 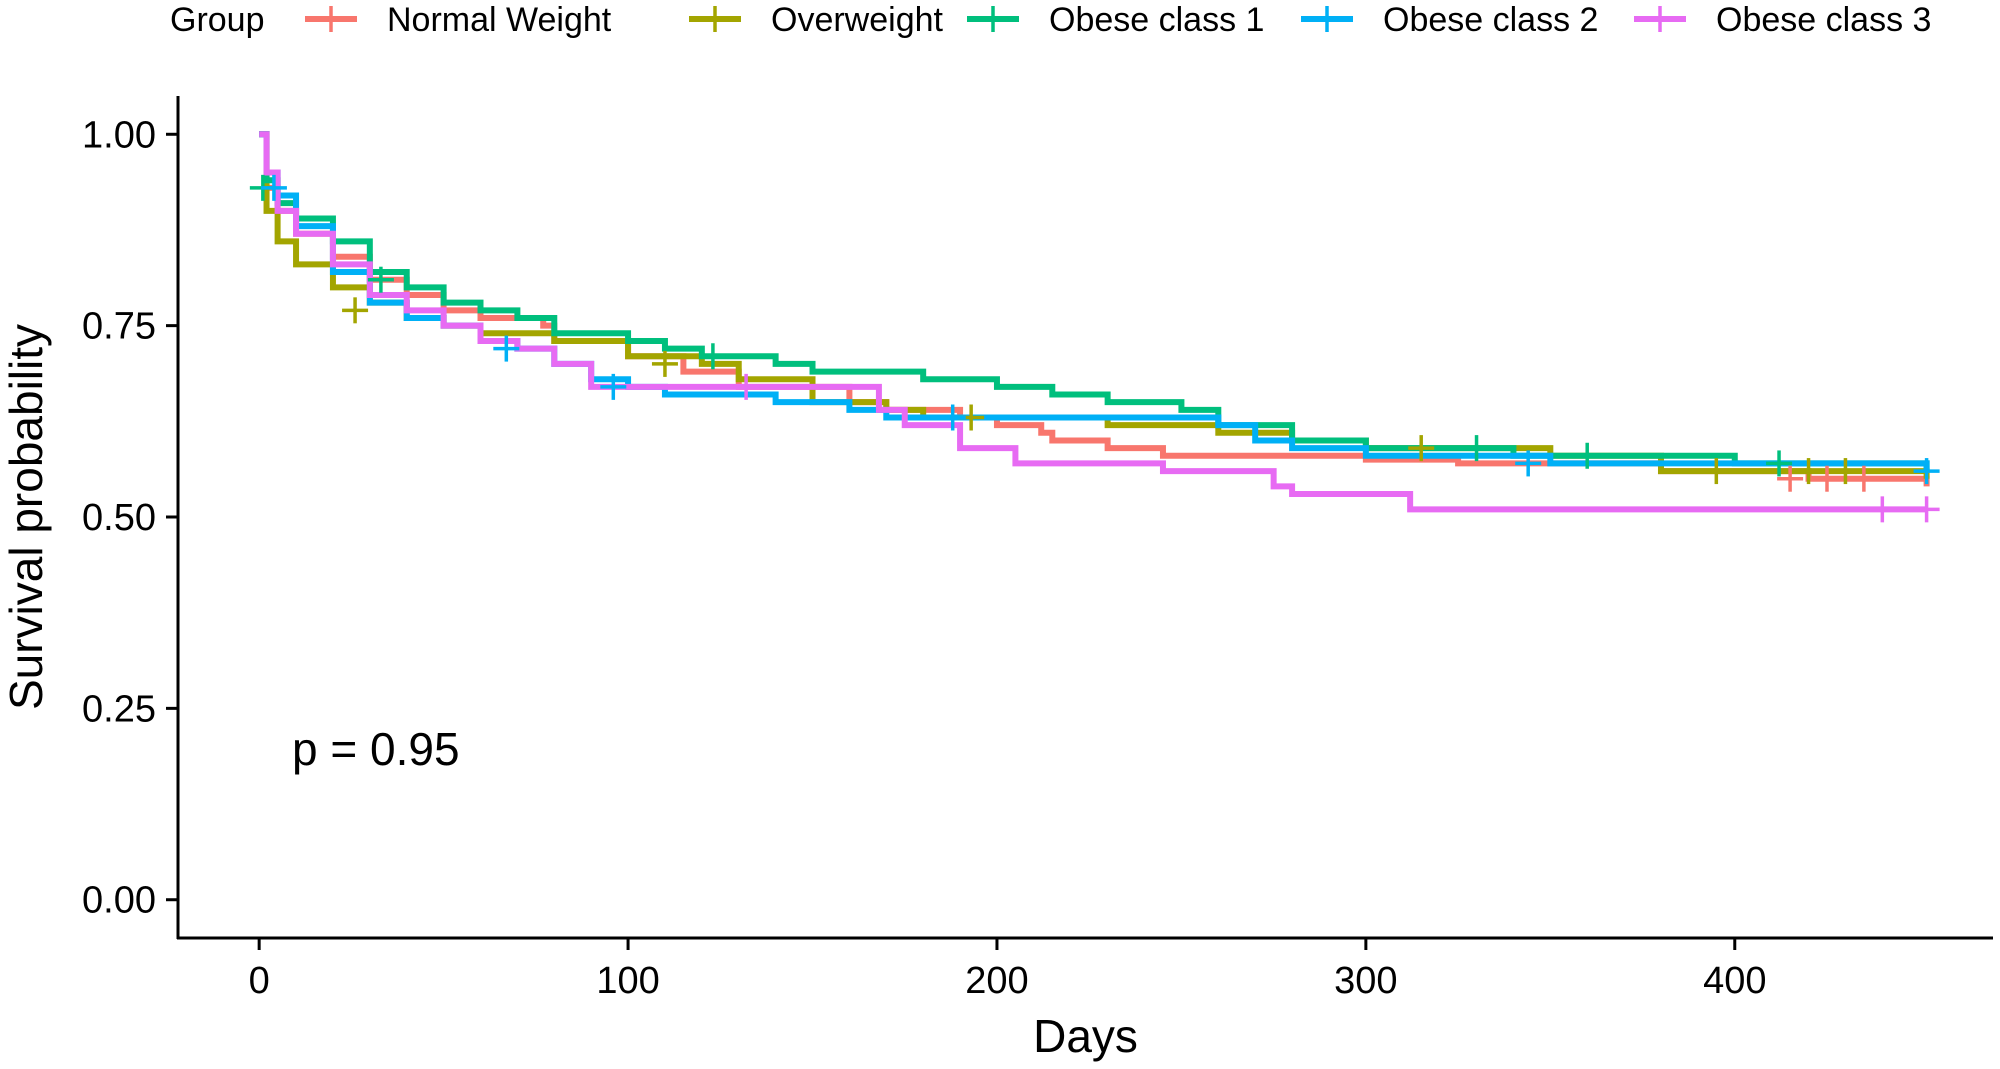 I want to click on x-tick-label: 100, so click(x=627, y=981).